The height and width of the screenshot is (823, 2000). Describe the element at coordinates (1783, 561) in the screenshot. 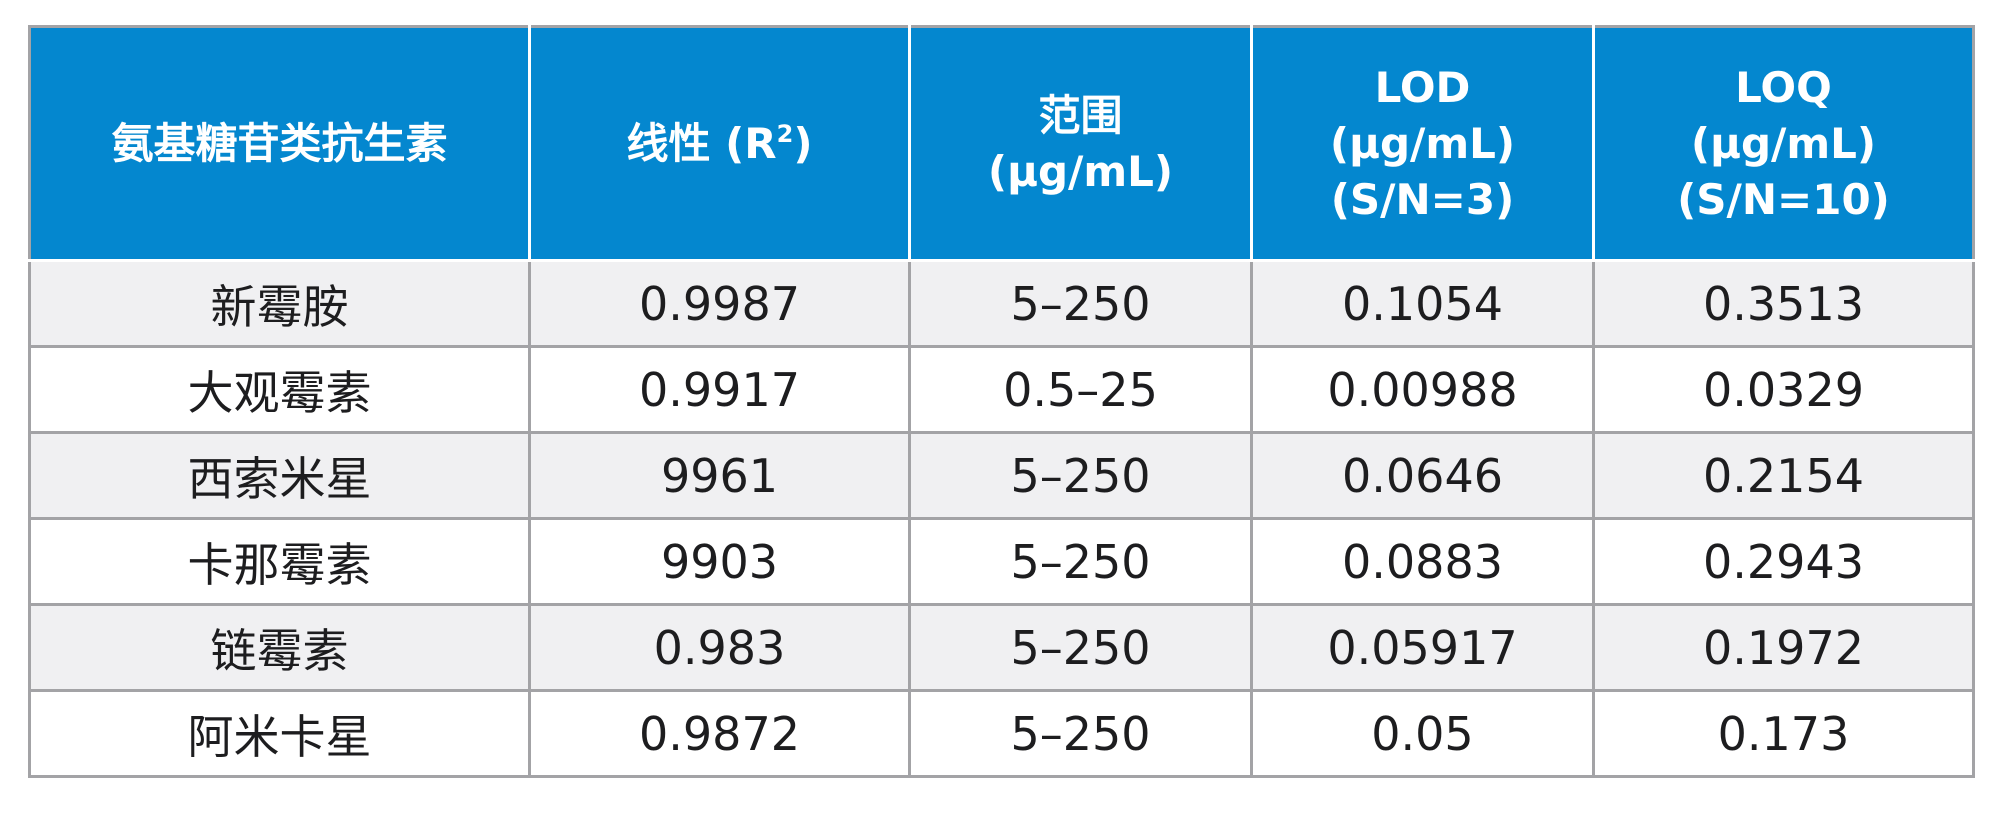

I see `cell-loq: 0.2943` at that location.